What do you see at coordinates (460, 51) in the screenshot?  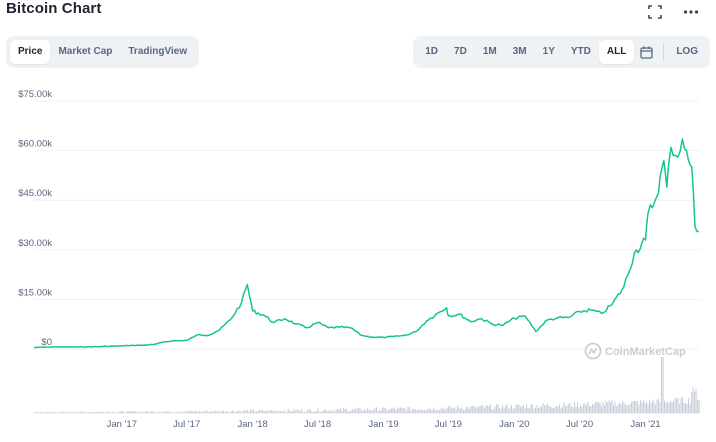 I see `range-7d-button: 7D` at bounding box center [460, 51].